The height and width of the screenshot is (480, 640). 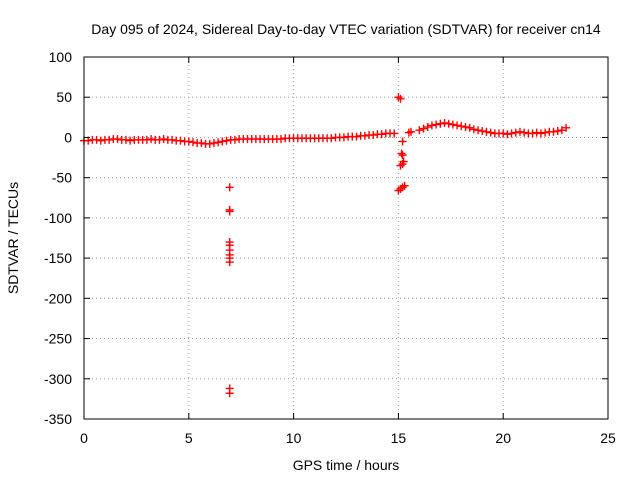 What do you see at coordinates (503, 438) in the screenshot?
I see `x-tick-label: 20` at bounding box center [503, 438].